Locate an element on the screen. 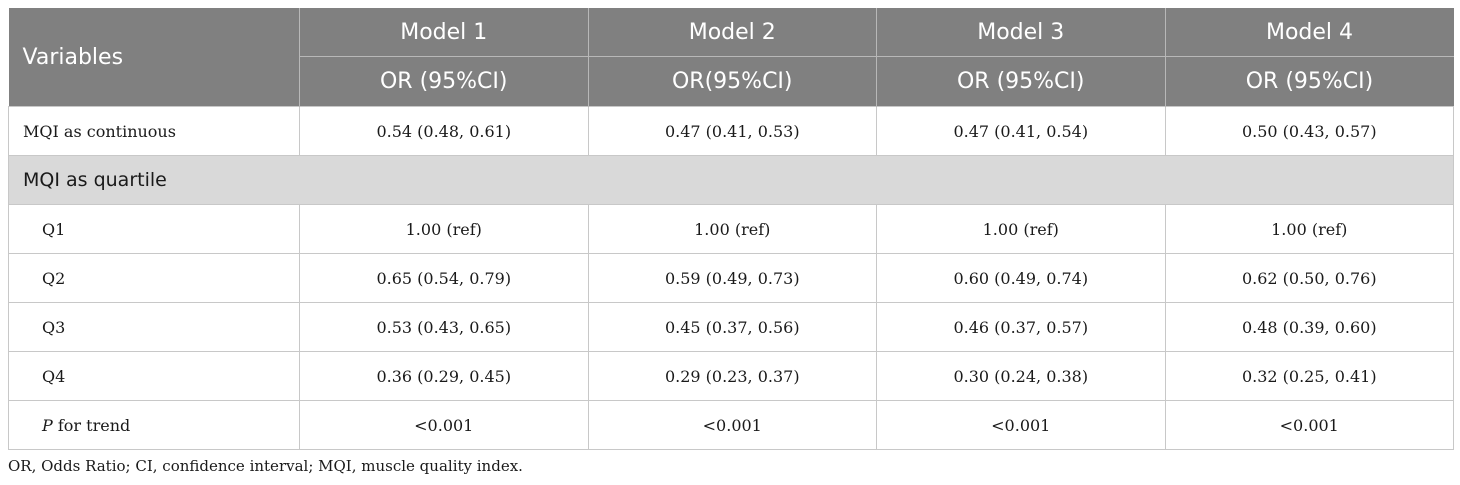 The height and width of the screenshot is (485, 1460). or-header-model-1: OR (95%CI) is located at coordinates (444, 81).